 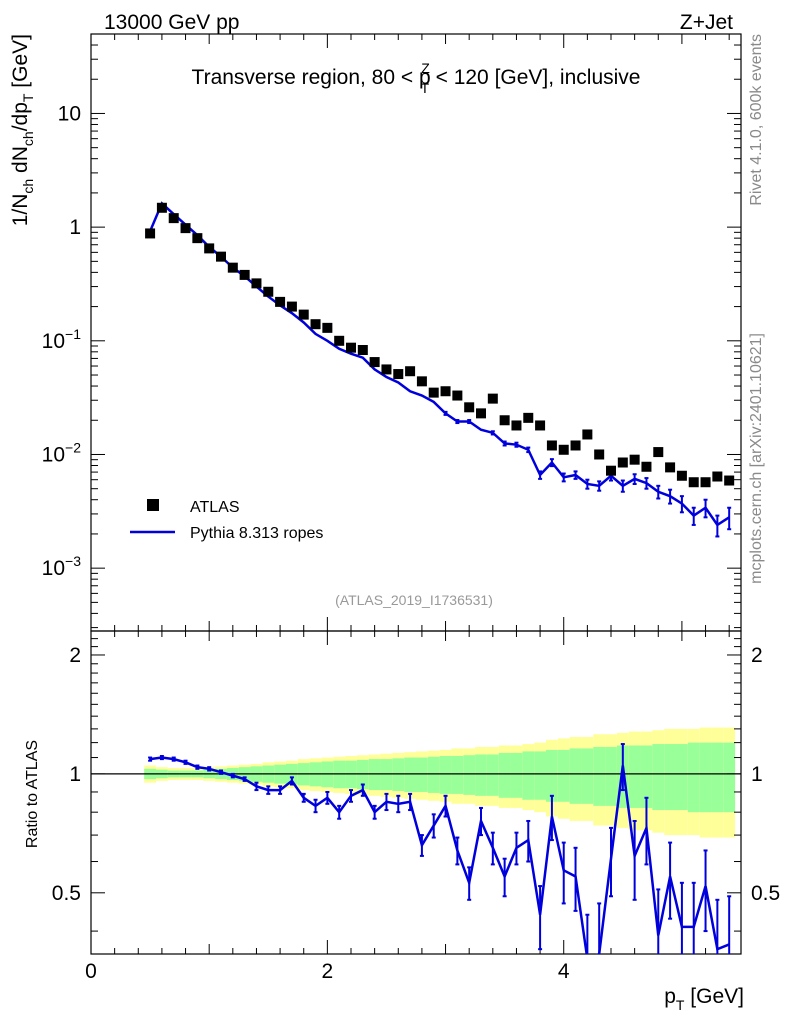 I want to click on main-y-tick-label: 10⁻¹, so click(x=62, y=339).